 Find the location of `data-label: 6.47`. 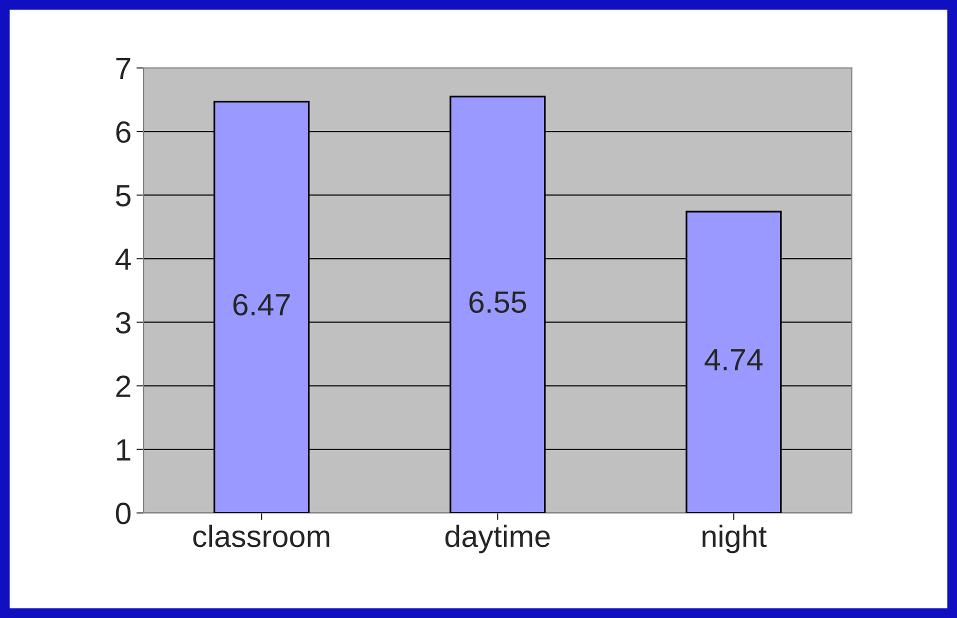

data-label: 6.47 is located at coordinates (261, 305).